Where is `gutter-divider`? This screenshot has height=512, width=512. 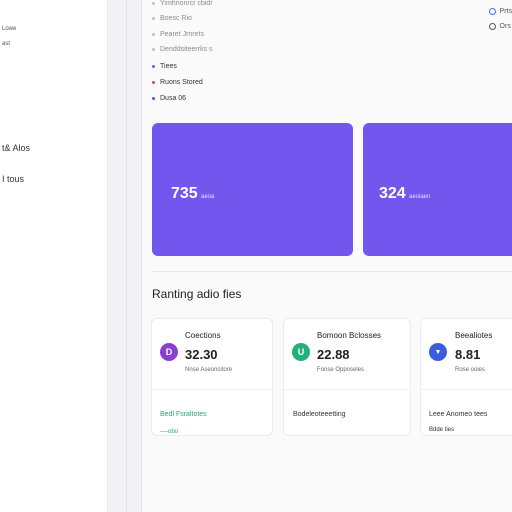
gutter-divider is located at coordinates (126, 256).